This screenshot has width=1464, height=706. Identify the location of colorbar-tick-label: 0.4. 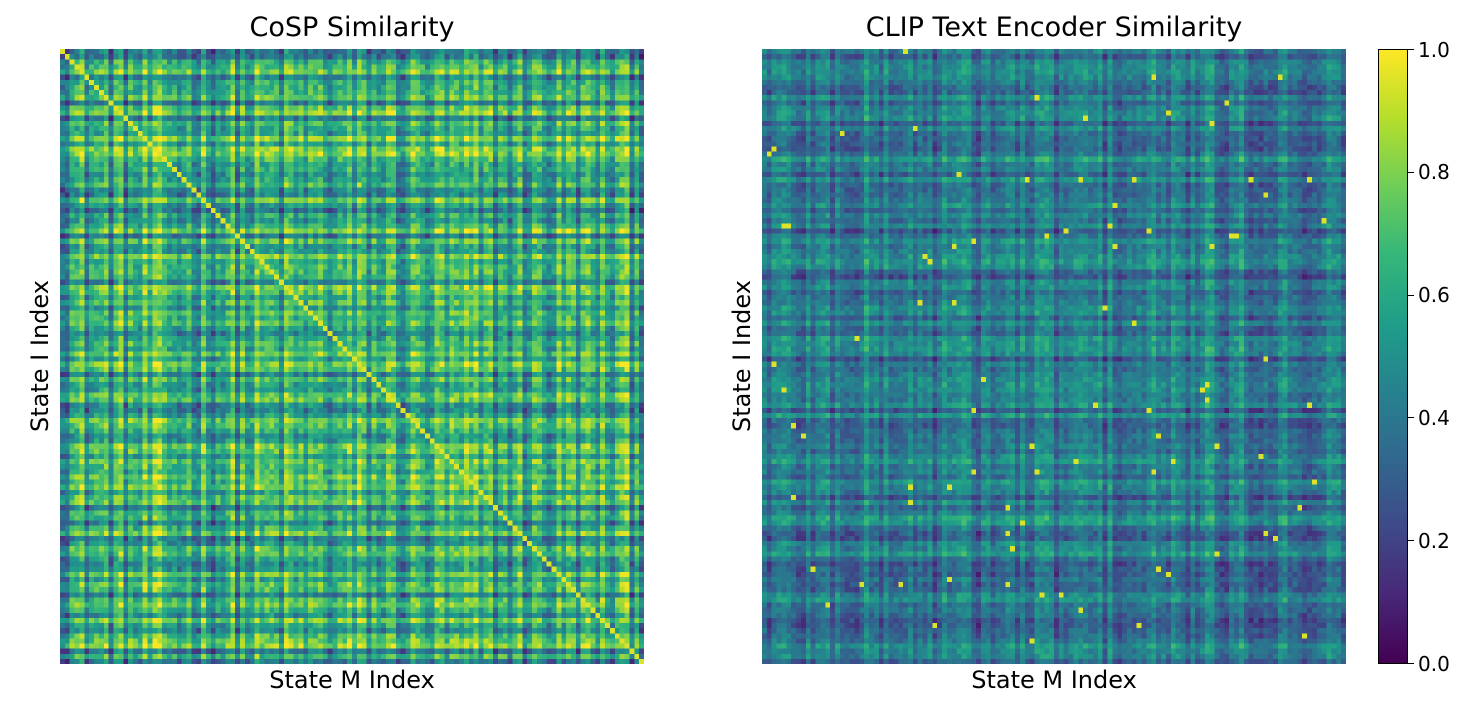
(1434, 417).